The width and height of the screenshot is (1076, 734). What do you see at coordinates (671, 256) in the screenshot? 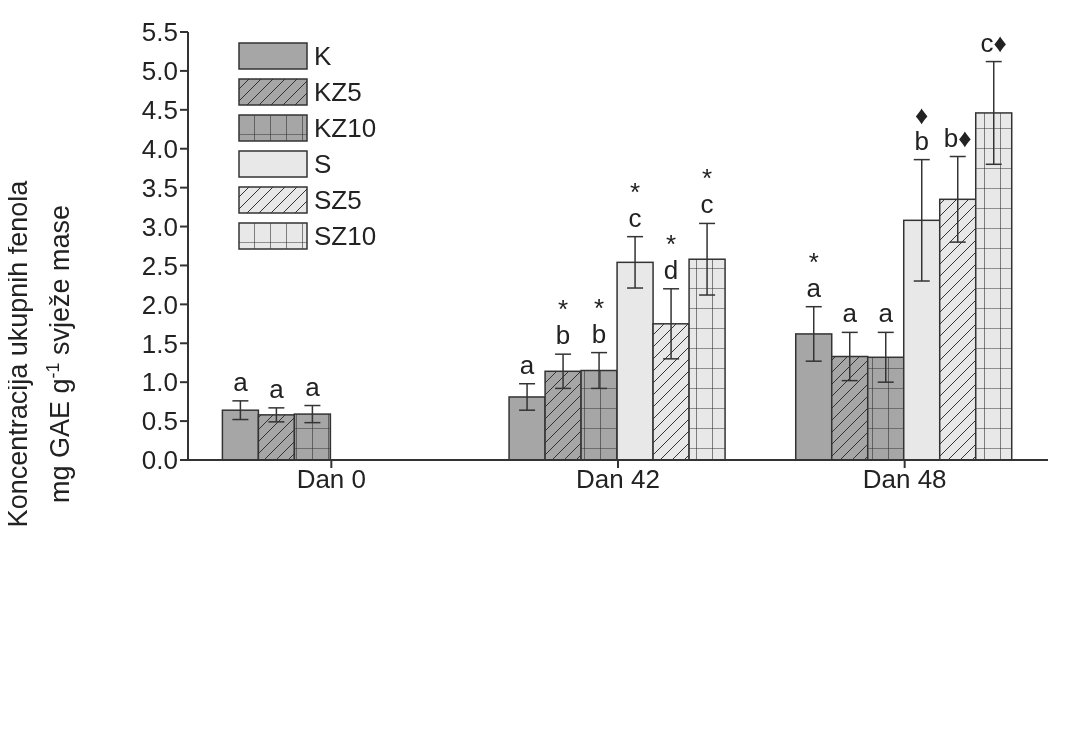
I see `data-label: * d` at bounding box center [671, 256].